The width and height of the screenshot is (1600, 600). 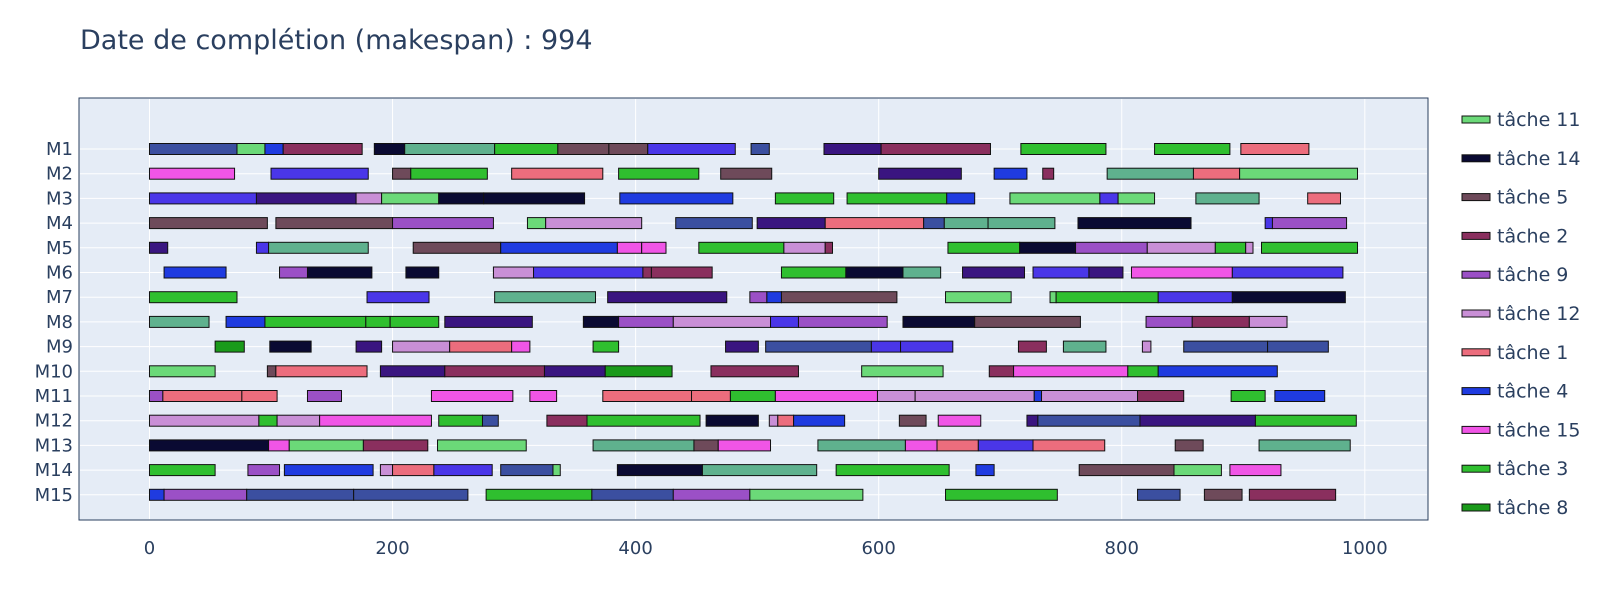 What do you see at coordinates (635, 548) in the screenshot?
I see `x-tick-label: 400` at bounding box center [635, 548].